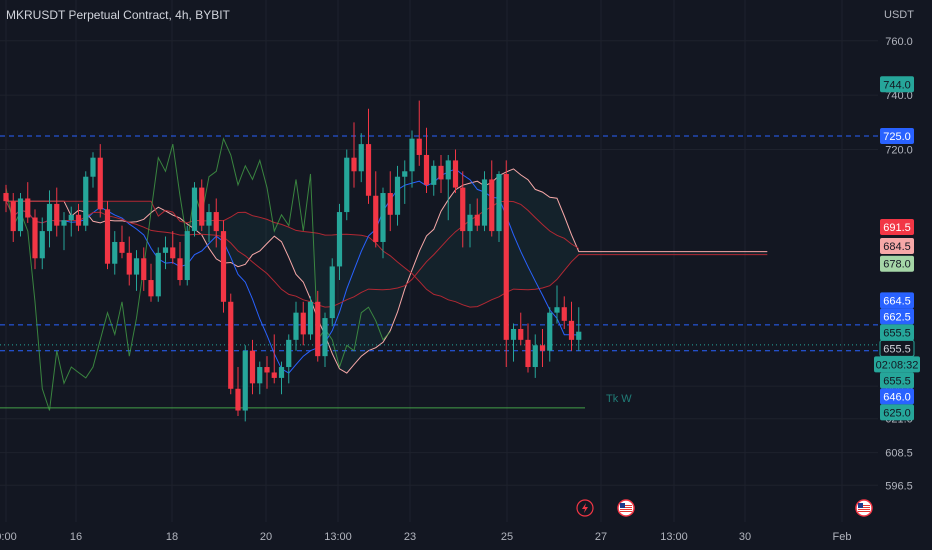 This screenshot has width=932, height=550. What do you see at coordinates (425, 537) in the screenshot?
I see `time-axis: 0:00 16 18 20 13:00 23 25 27 13:00 30 Feb` at bounding box center [425, 537].